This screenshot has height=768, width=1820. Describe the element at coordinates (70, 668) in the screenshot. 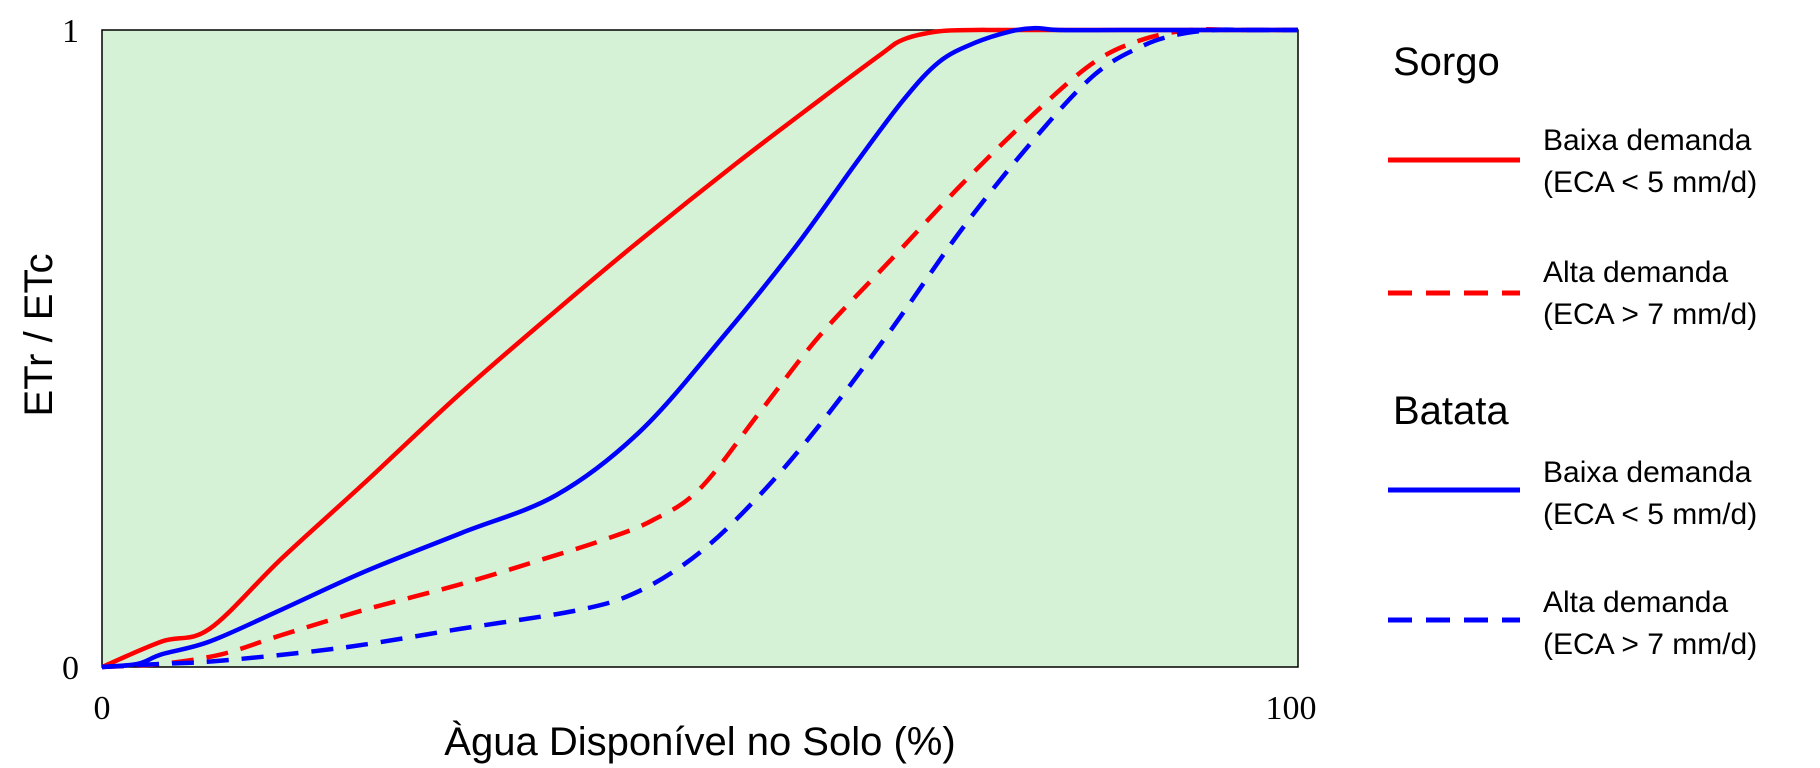

I see `y-tick-label-bottom: 0` at that location.